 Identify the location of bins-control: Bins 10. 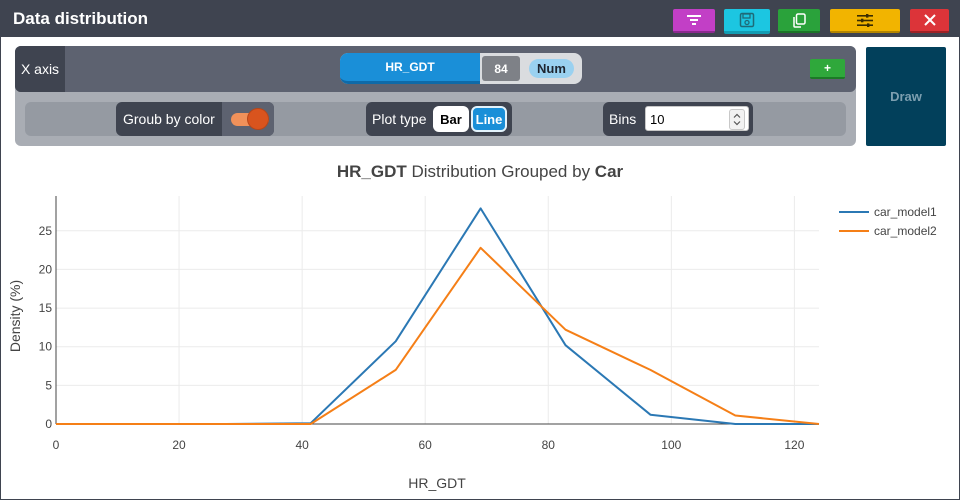
(678, 119).